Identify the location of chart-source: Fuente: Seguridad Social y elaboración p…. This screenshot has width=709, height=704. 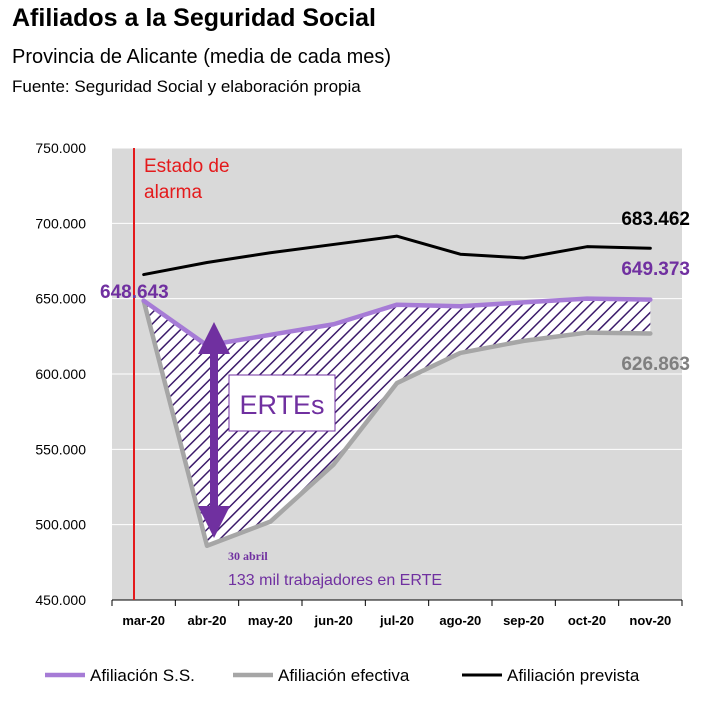
(186, 86).